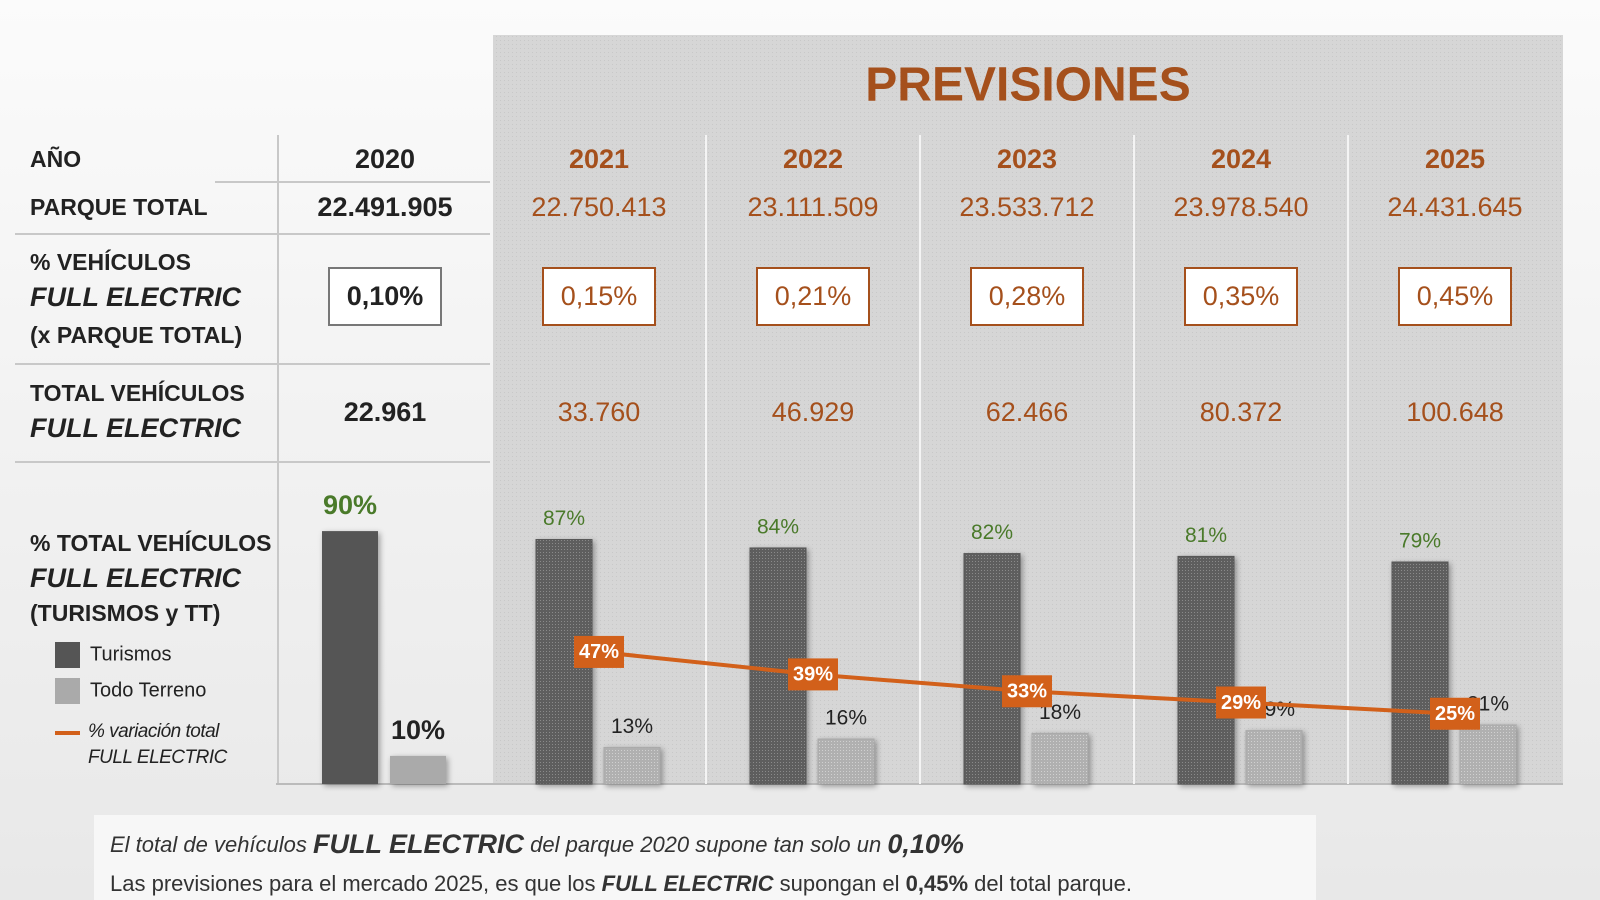  I want to click on row-label: % VEHÍCULOS, so click(110, 261).